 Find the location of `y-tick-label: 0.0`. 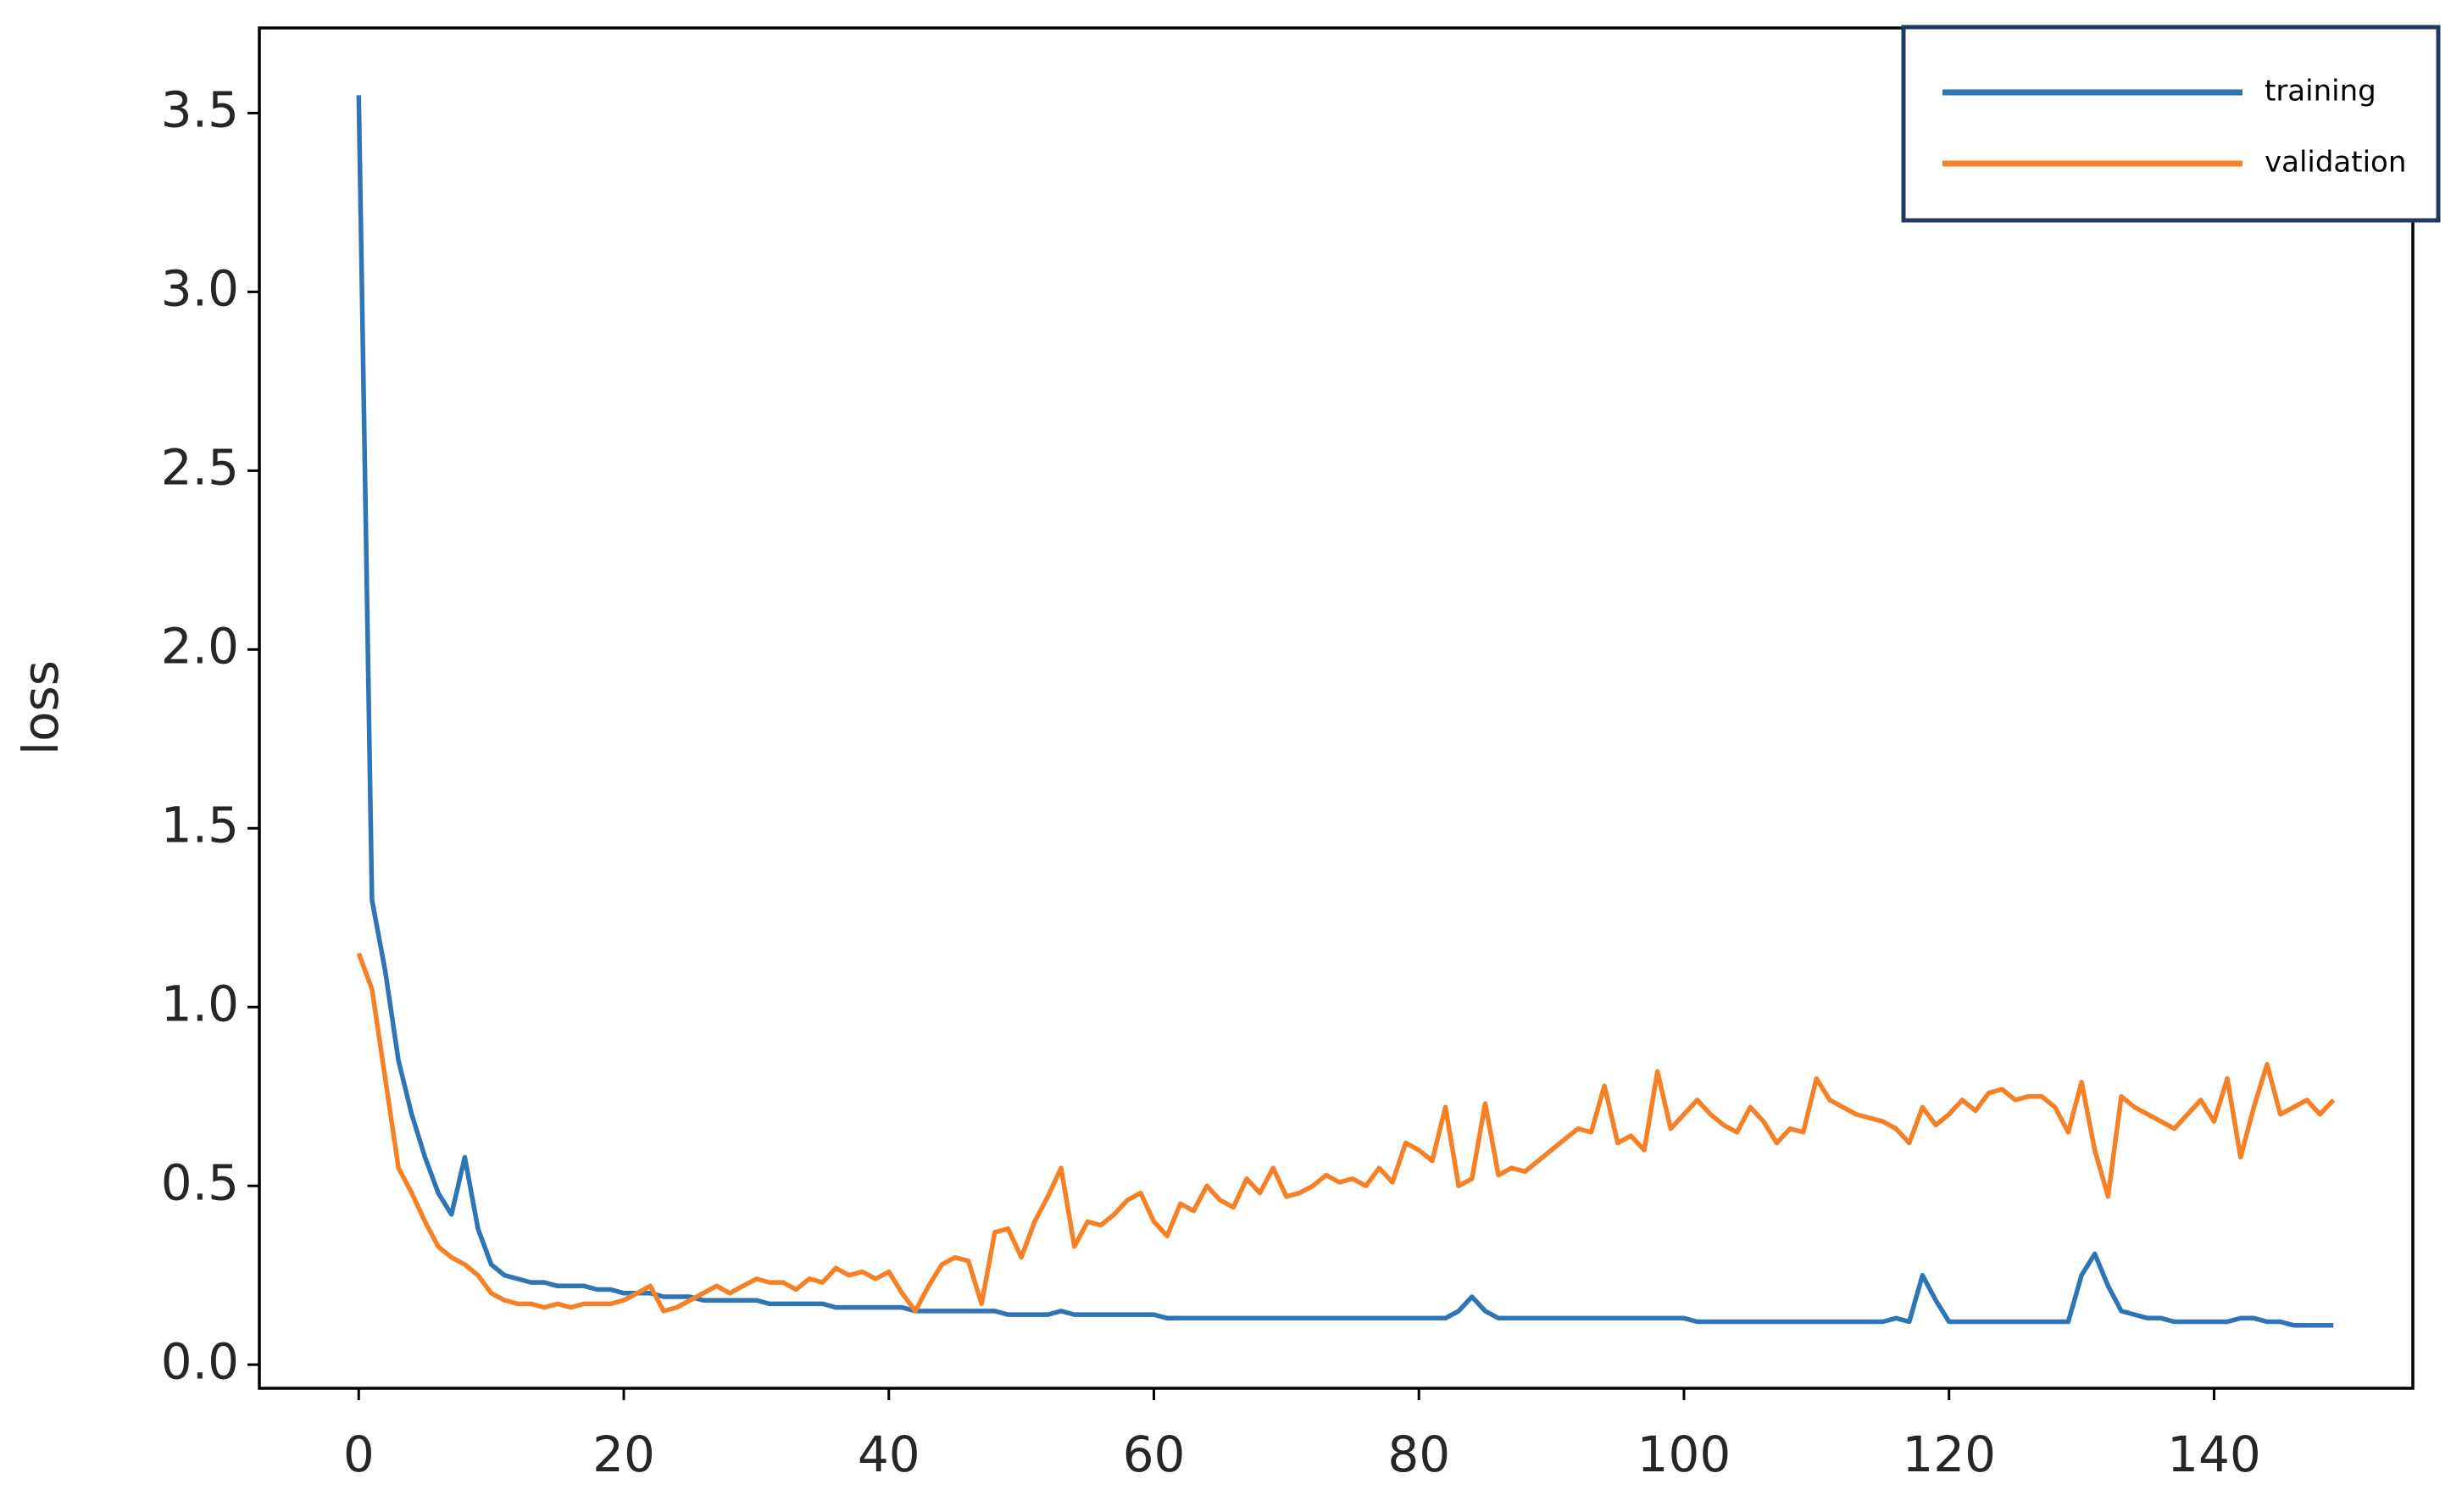

y-tick-label: 0.0 is located at coordinates (200, 1361).